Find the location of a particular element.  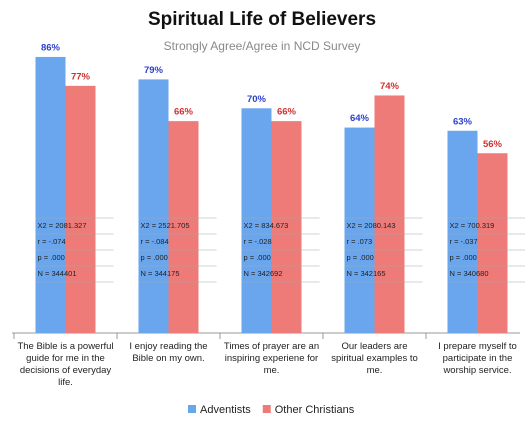

annotation: X2 = 700.319 is located at coordinates (472, 225).